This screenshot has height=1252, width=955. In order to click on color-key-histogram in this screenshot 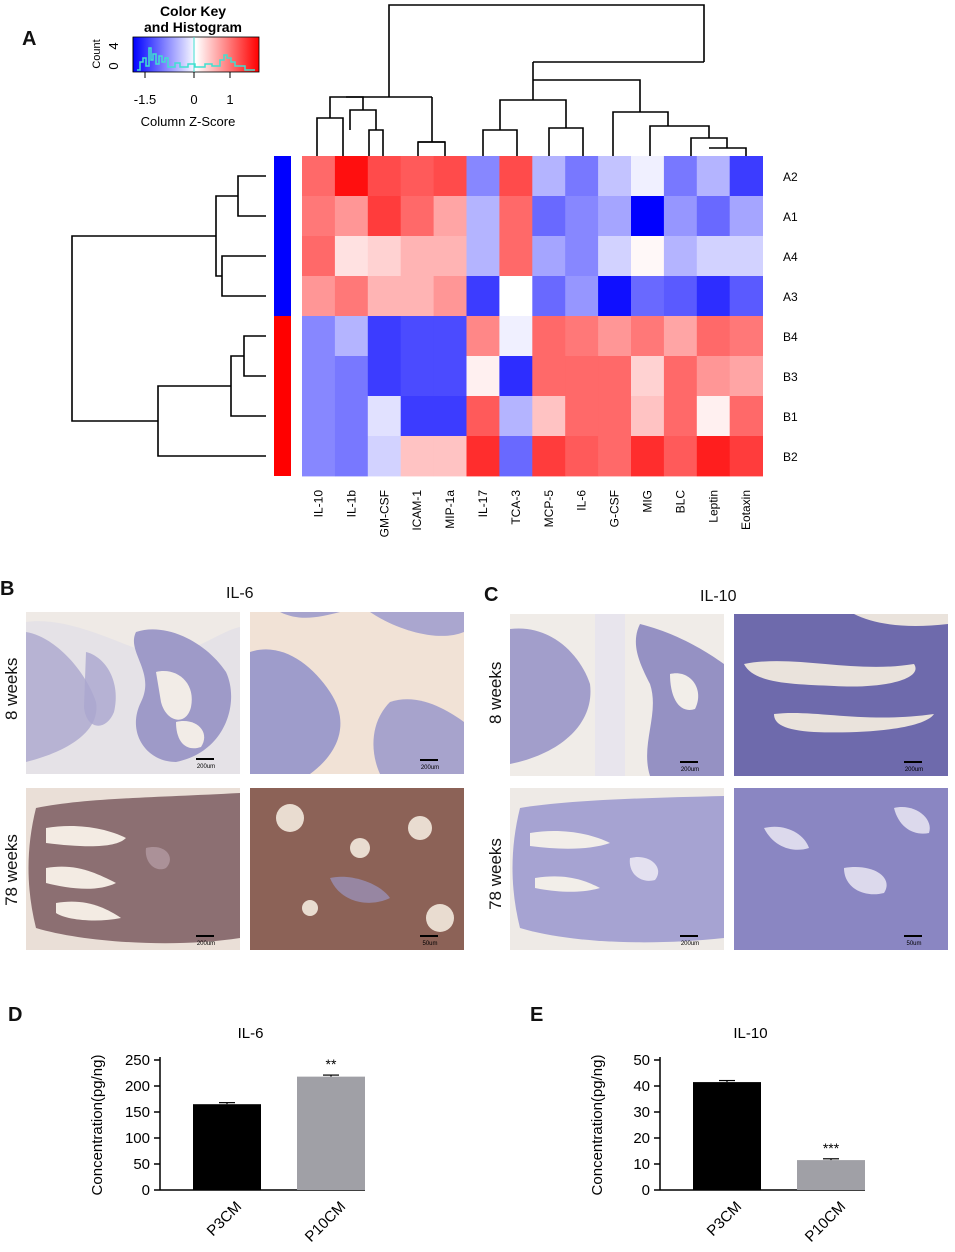, I will do `click(196, 59)`.